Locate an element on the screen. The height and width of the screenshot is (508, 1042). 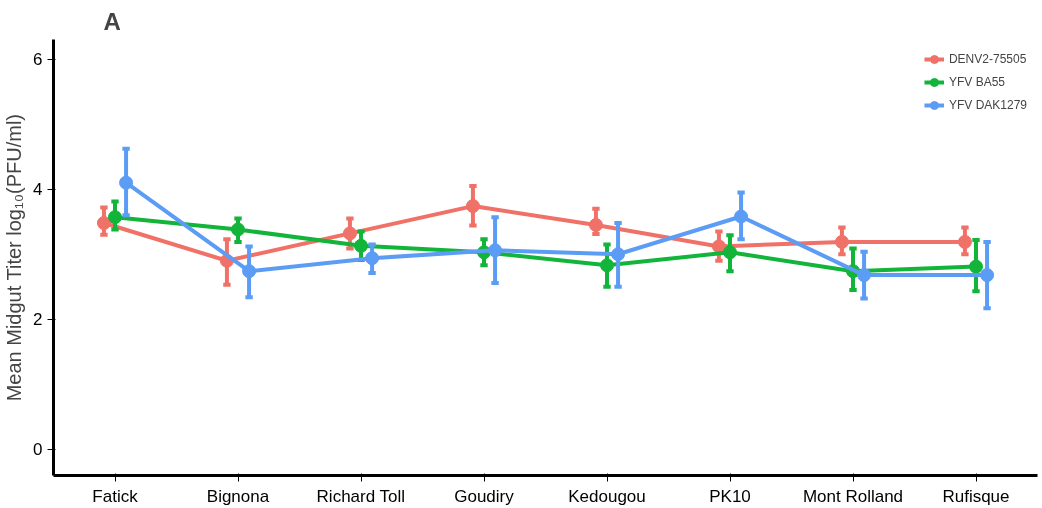
y-tick-label: 2 is located at coordinates (38, 320).